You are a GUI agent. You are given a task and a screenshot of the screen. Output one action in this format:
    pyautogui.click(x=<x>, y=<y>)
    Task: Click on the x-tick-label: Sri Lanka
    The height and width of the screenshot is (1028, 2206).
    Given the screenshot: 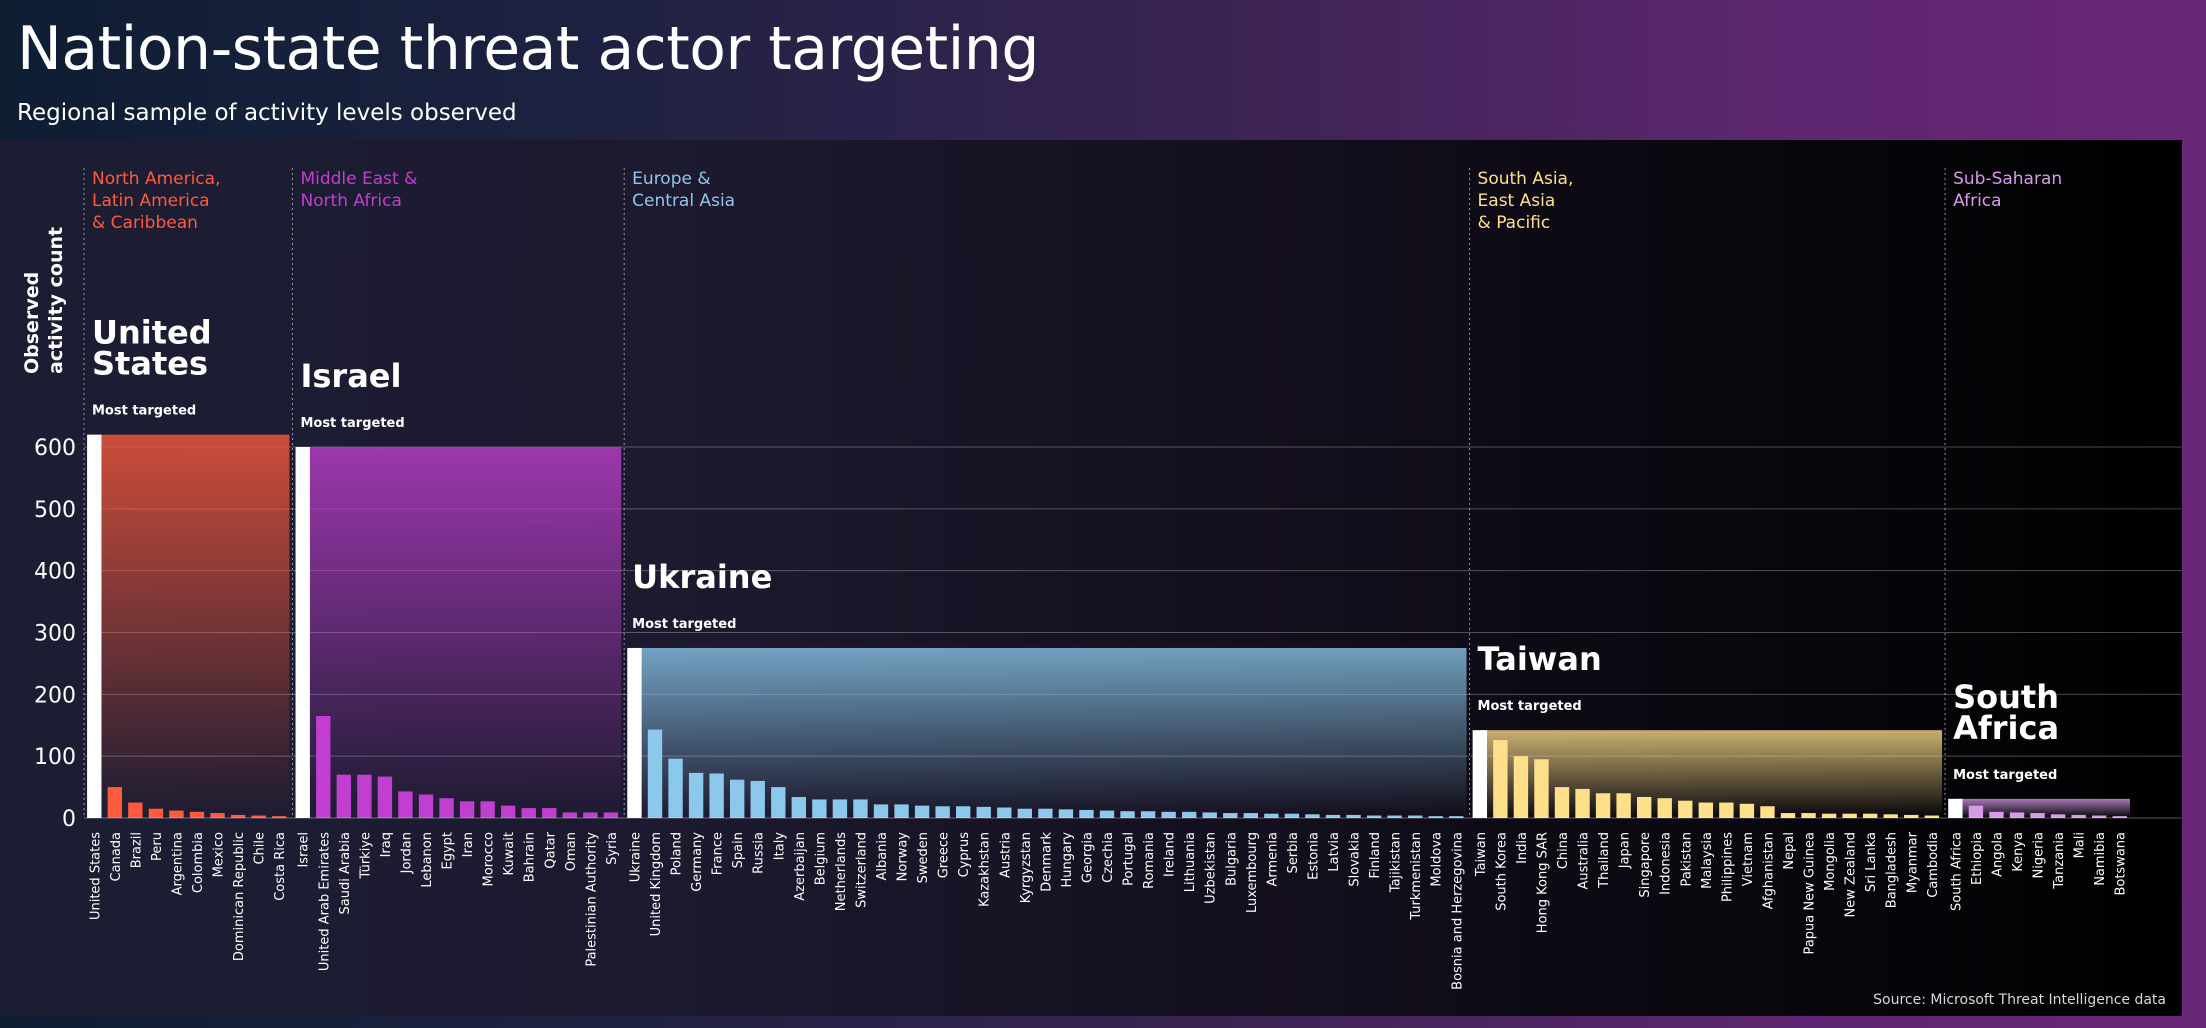 What is the action you would take?
    pyautogui.click(x=1871, y=862)
    